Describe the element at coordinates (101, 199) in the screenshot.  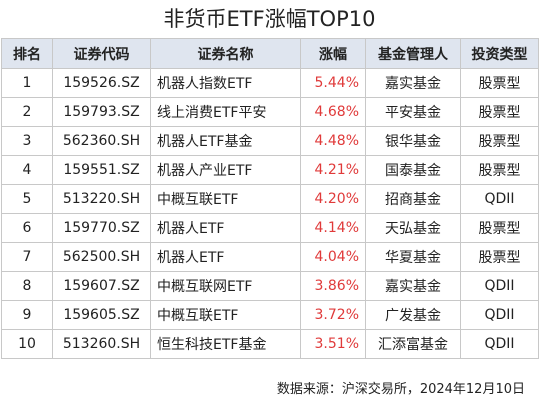
I see `cell: 513220.SH` at that location.